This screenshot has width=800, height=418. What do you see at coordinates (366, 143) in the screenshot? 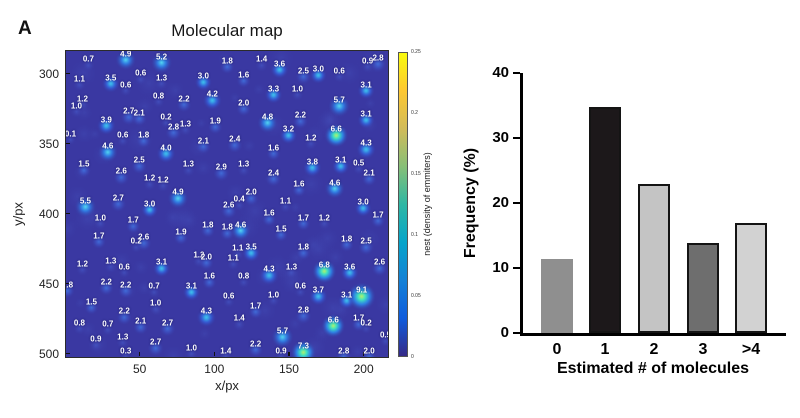
I see `map-value-label: 4.3` at bounding box center [366, 143].